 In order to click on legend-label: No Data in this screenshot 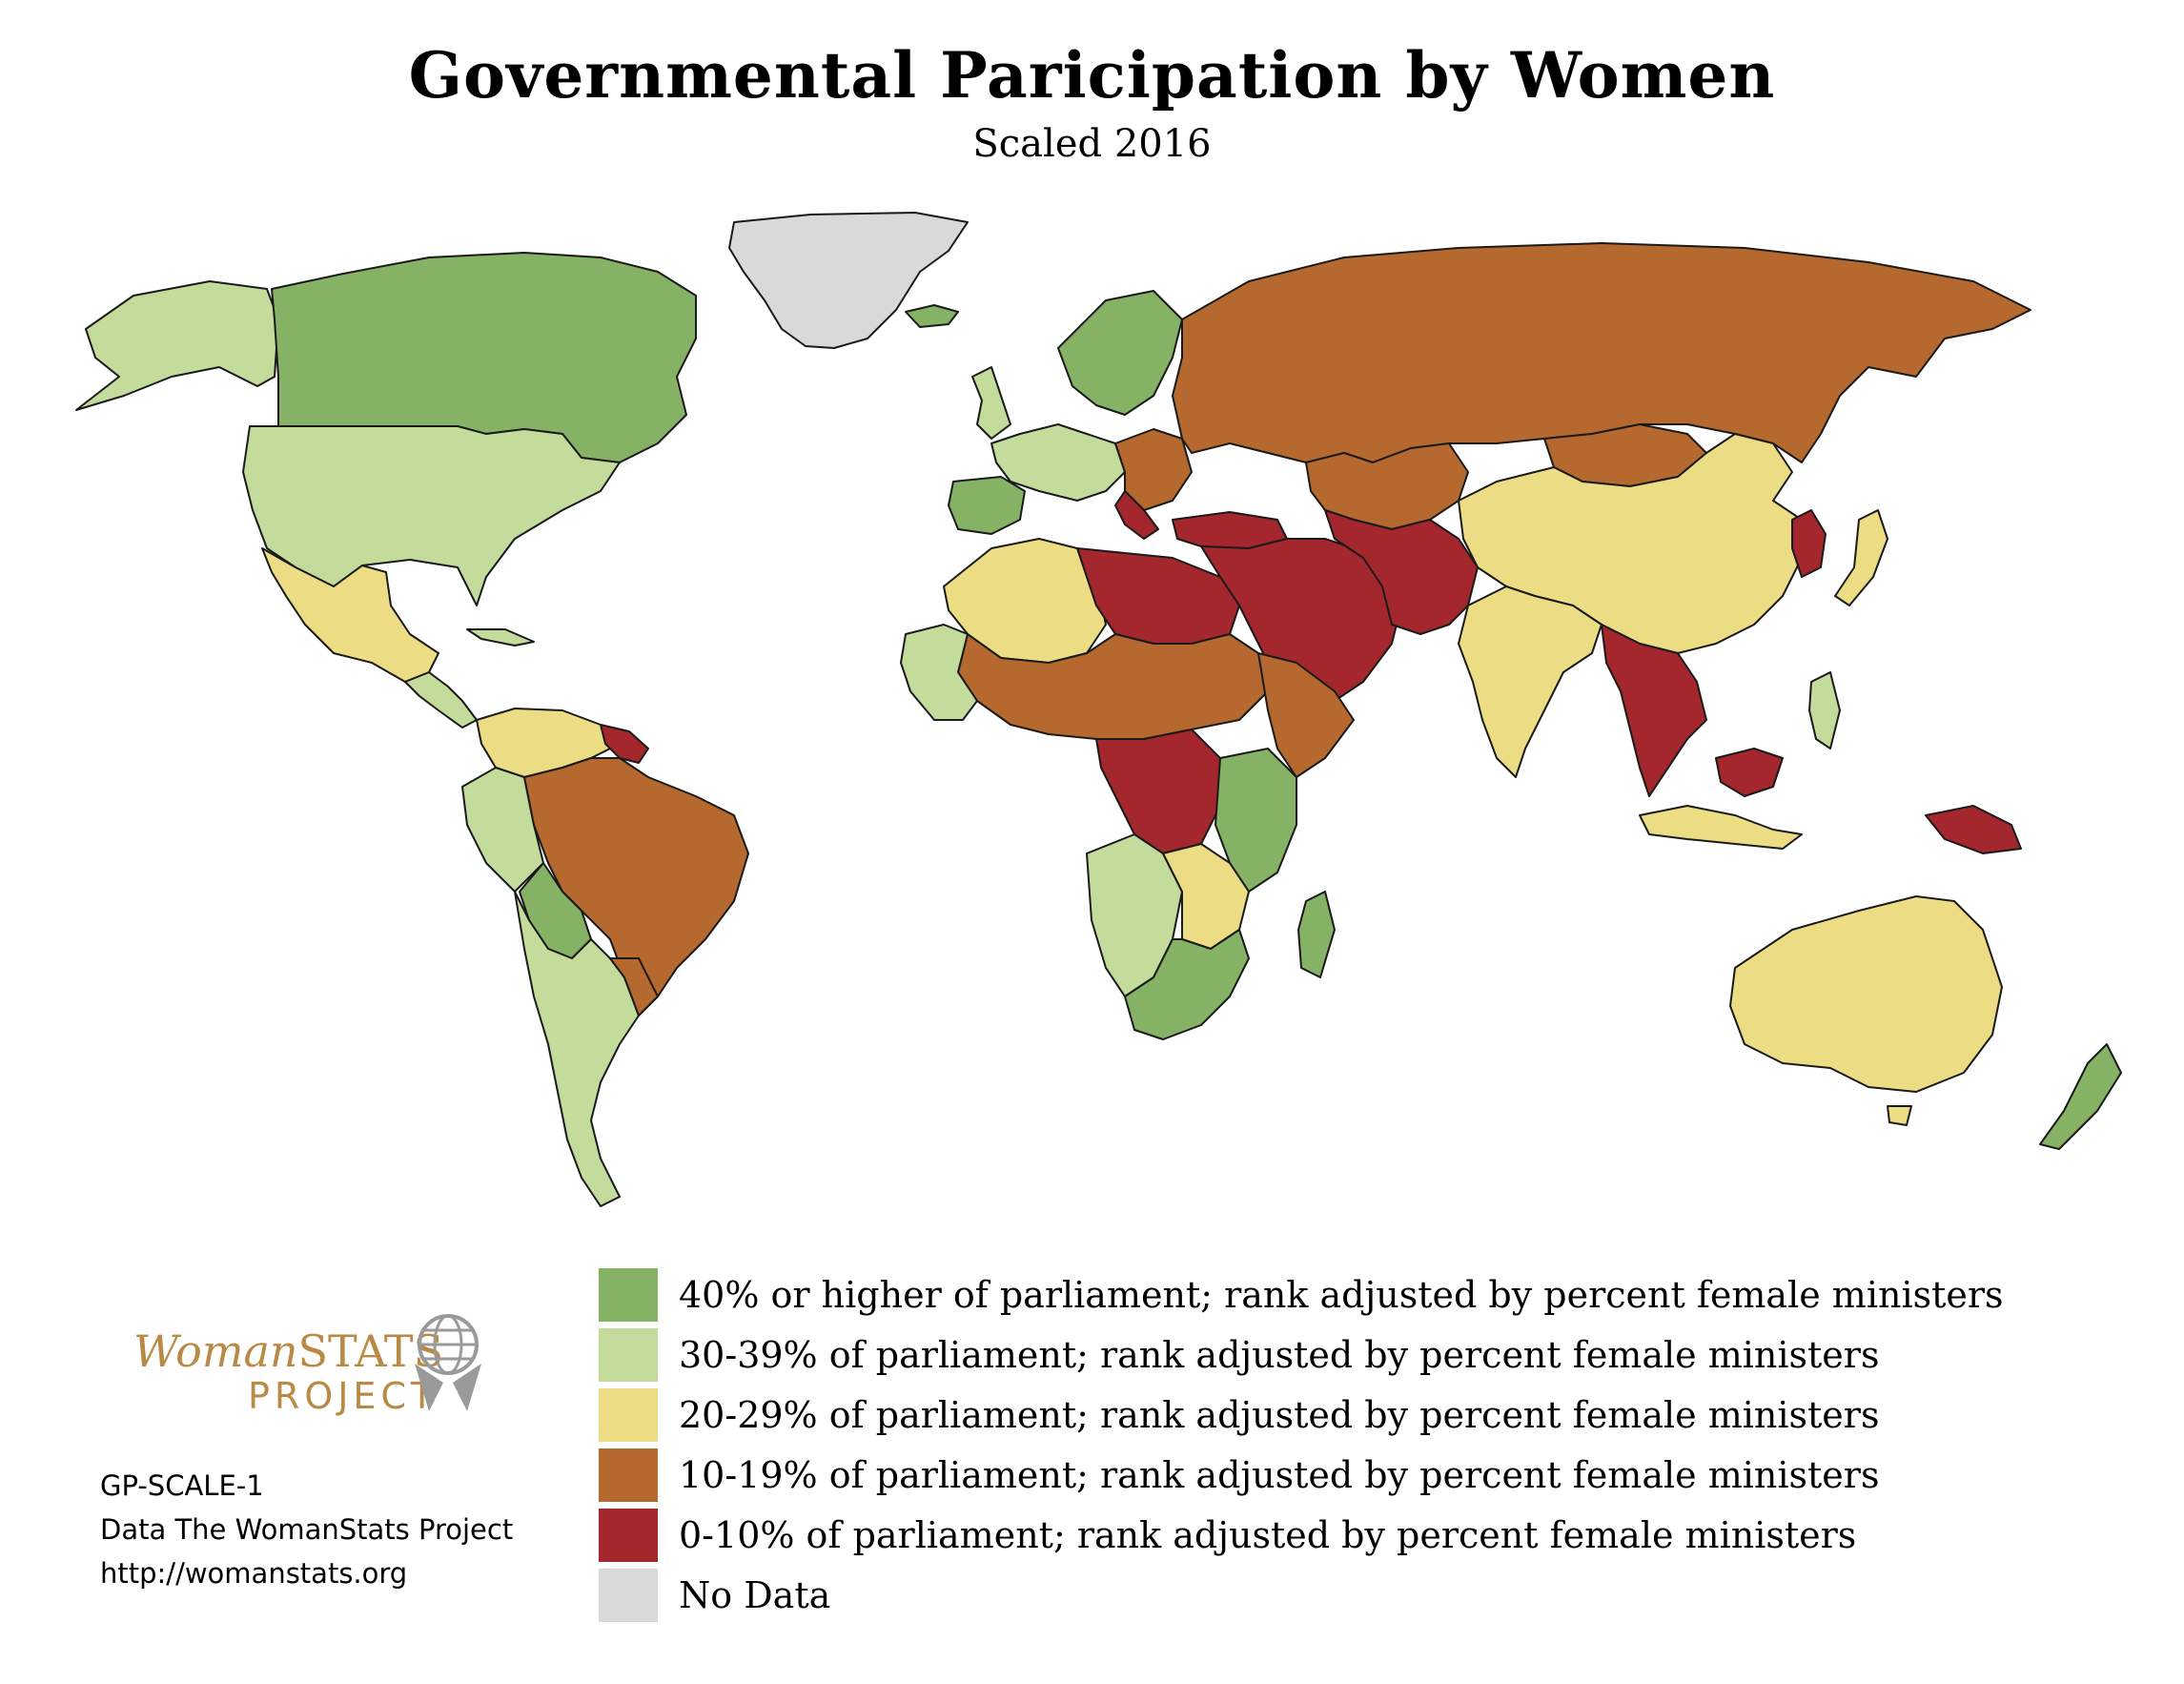, I will do `click(755, 1595)`.